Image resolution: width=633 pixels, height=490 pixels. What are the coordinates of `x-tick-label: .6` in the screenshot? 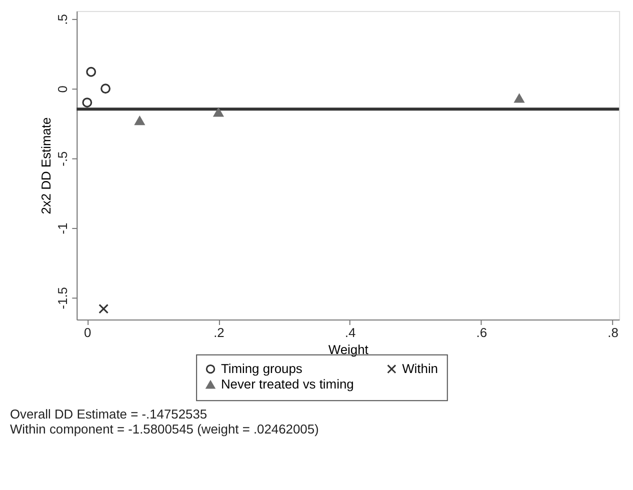 It's located at (482, 332).